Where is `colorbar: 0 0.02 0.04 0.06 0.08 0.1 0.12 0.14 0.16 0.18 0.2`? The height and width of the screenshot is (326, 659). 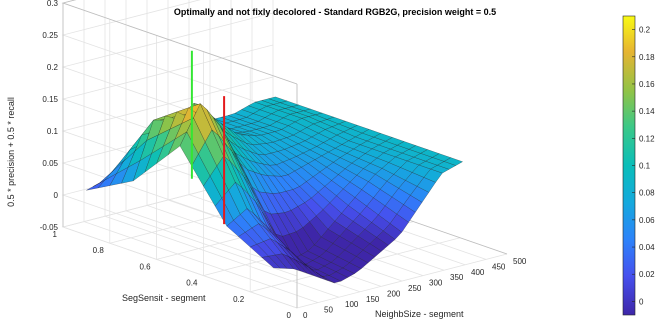 colorbar: 0 0.02 0.04 0.06 0.08 0.1 0.12 0.14 0.16 0.18 0.2 is located at coordinates (638, 165).